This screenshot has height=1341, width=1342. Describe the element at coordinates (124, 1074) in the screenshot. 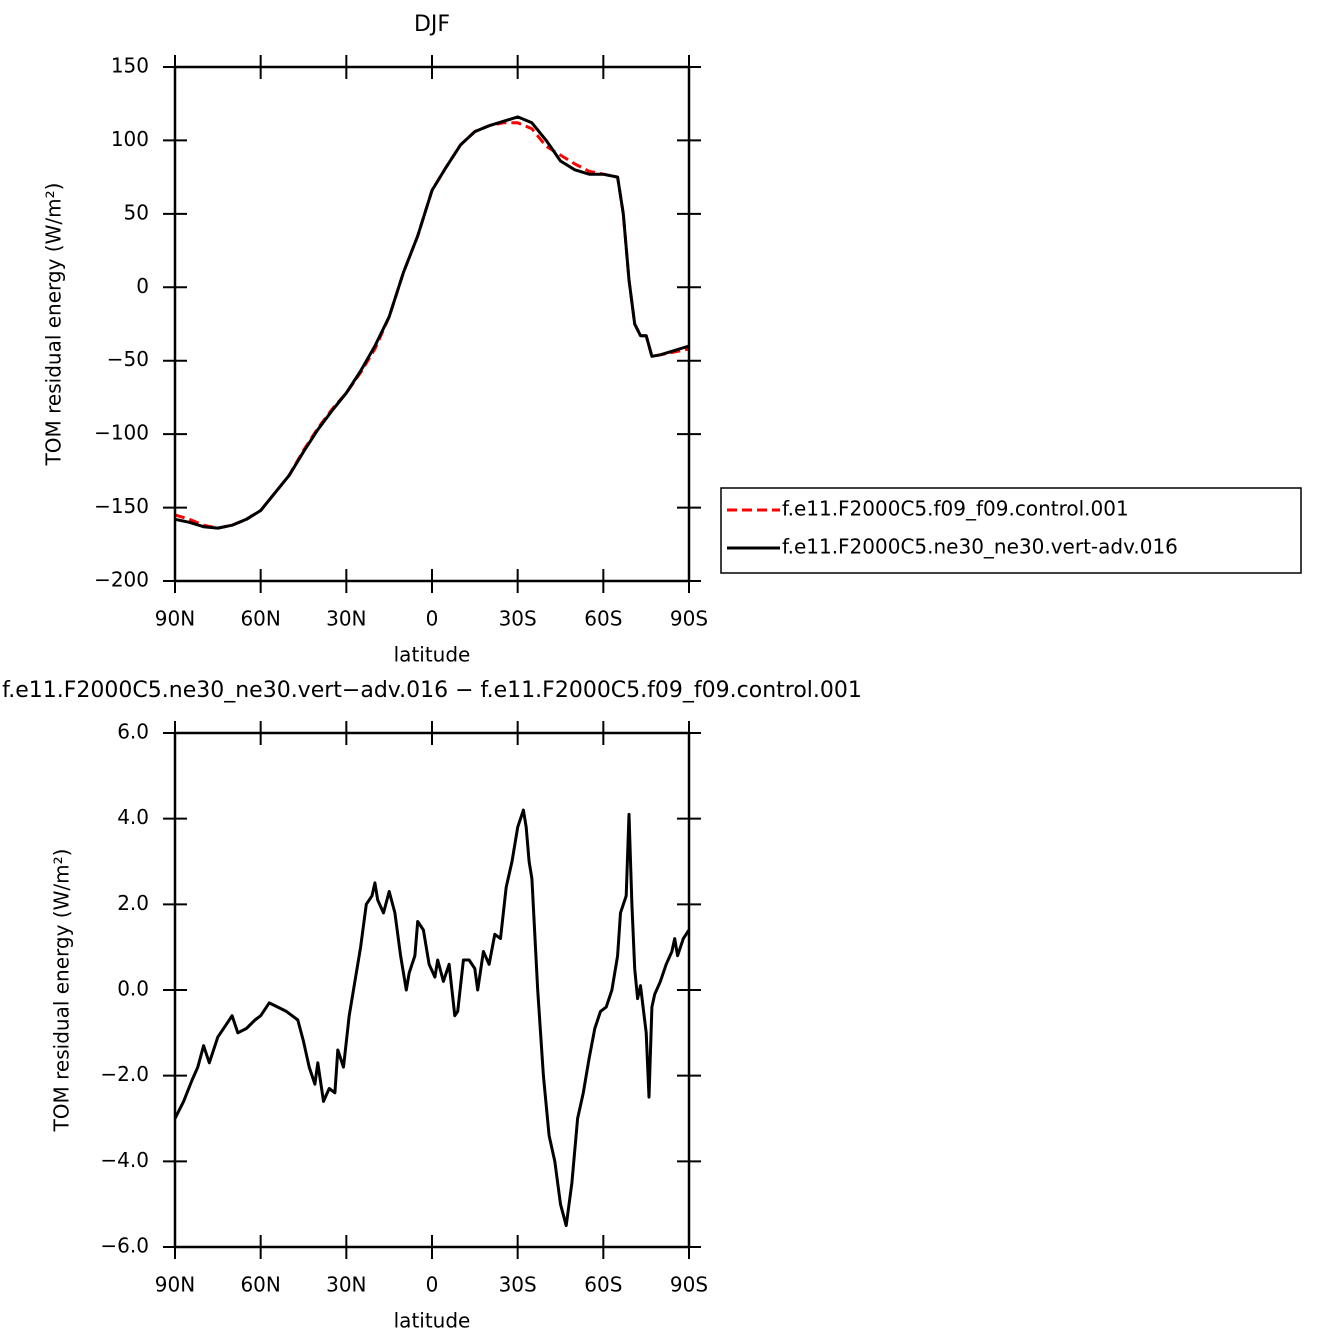

I see `y-tick-label: −2.0` at that location.